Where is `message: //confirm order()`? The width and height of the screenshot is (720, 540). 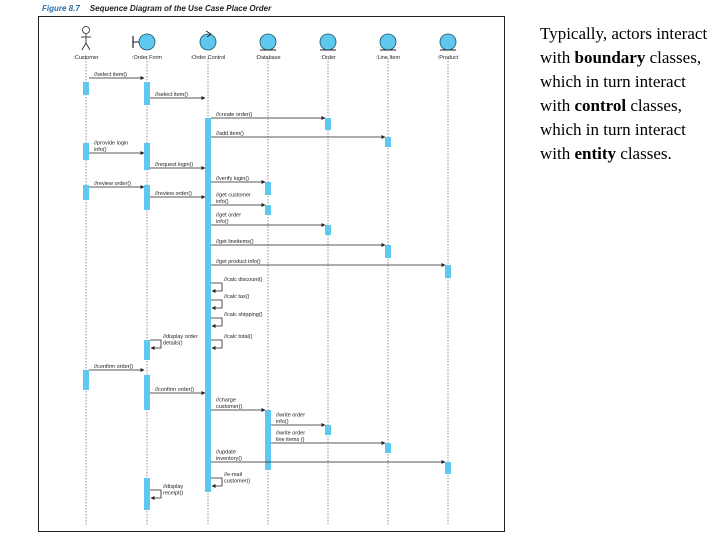
message: //confirm order() is located at coordinates (178, 391).